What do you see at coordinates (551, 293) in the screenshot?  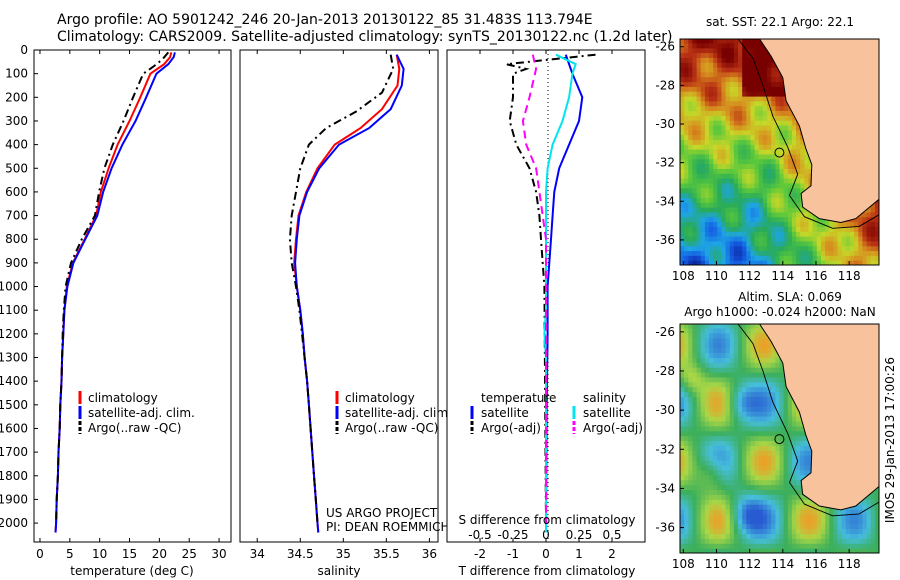 I see `difference-series` at bounding box center [551, 293].